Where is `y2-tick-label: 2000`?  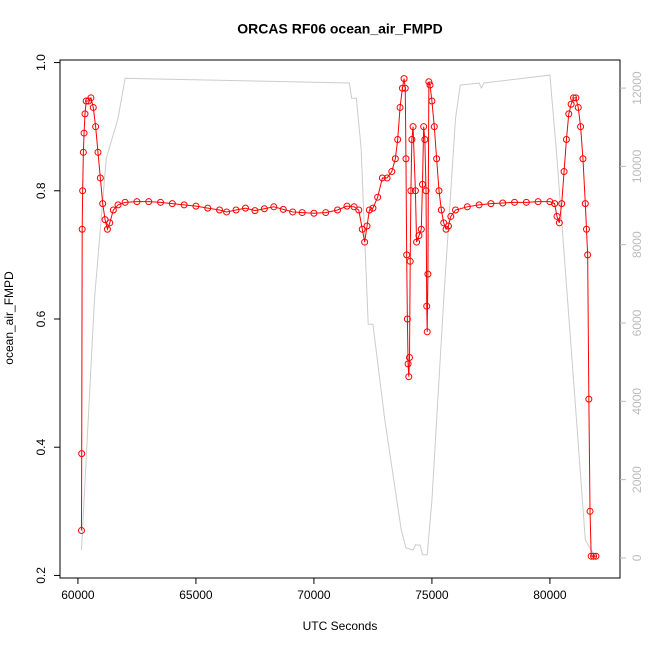
y2-tick-label: 2000 is located at coordinates (637, 479).